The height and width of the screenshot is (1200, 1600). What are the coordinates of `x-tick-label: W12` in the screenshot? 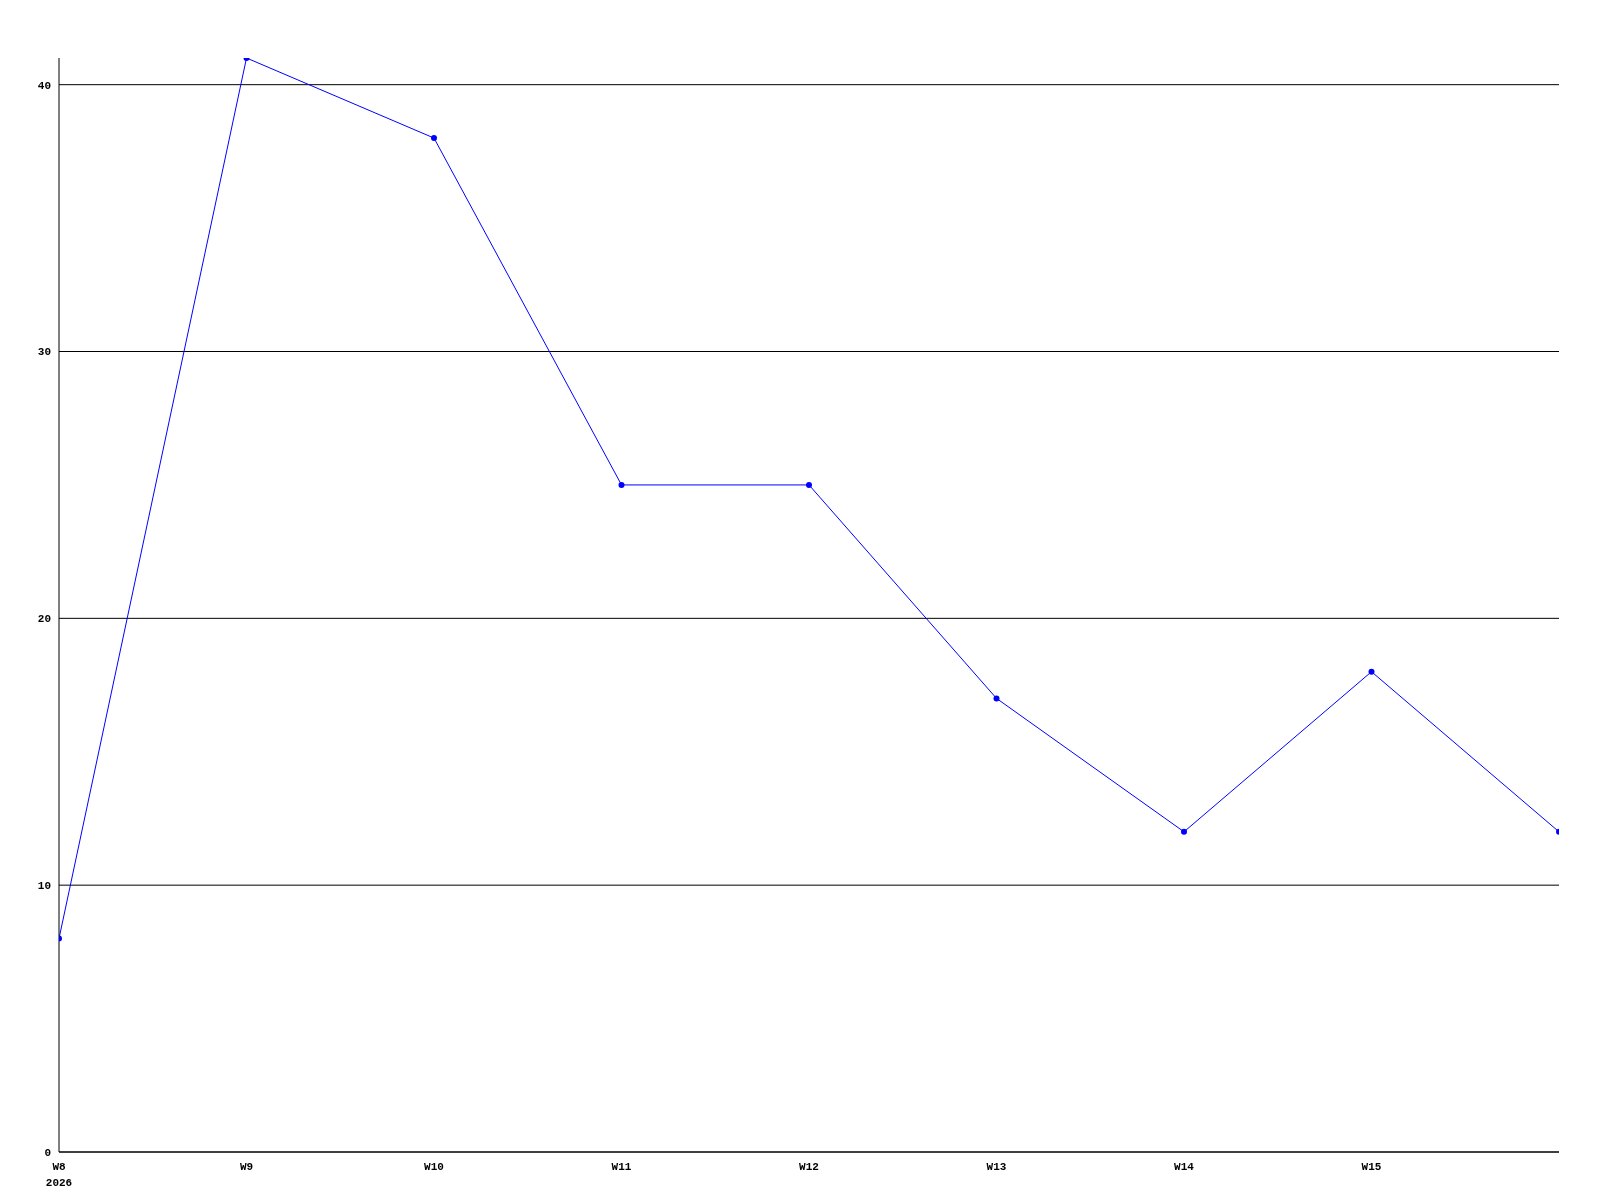 It's located at (809, 1167).